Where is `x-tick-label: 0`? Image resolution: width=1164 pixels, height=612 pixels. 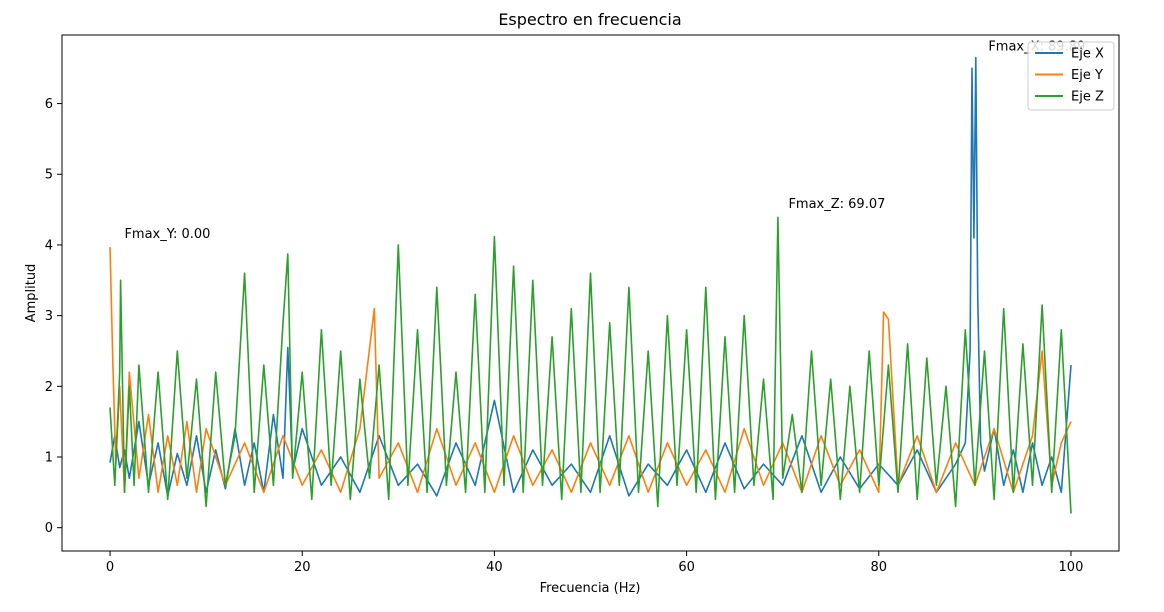 x-tick-label: 0 is located at coordinates (110, 567).